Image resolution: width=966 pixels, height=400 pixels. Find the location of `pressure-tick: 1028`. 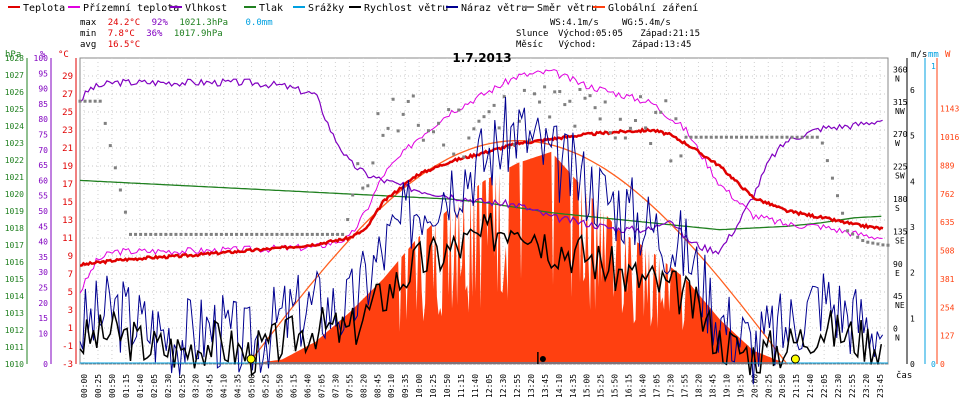

pressure-tick: 1028 is located at coordinates (14, 58).